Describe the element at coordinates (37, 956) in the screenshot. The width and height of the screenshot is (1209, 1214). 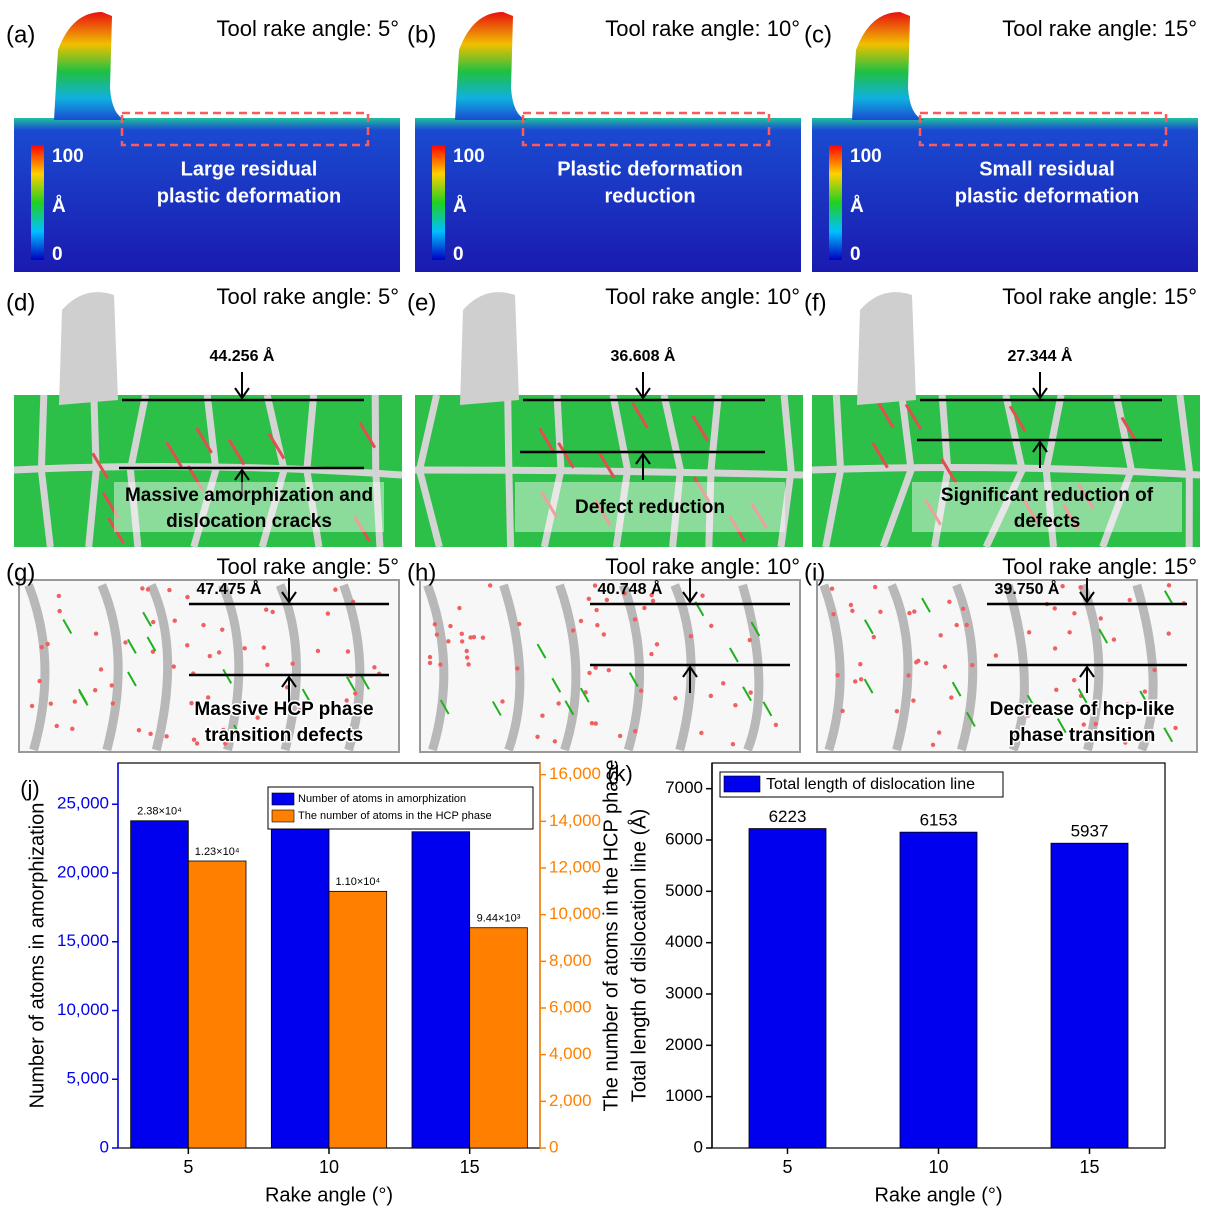
I see `y-axis-title: Number of atoms in amorphization` at that location.